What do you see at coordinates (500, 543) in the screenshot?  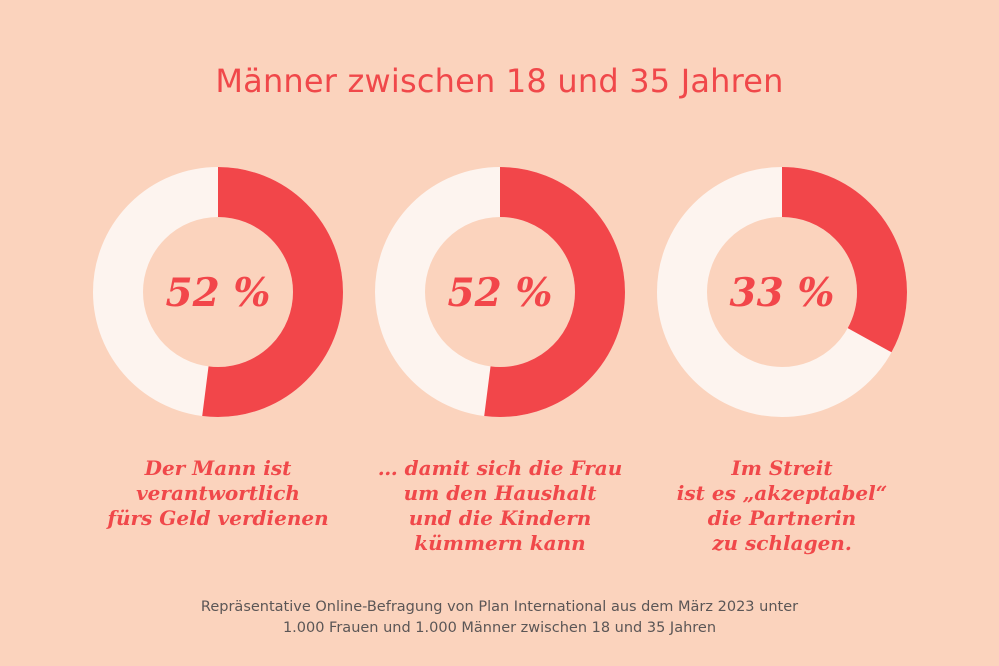 I see `caption-2-line-4: kümmern kann` at bounding box center [500, 543].